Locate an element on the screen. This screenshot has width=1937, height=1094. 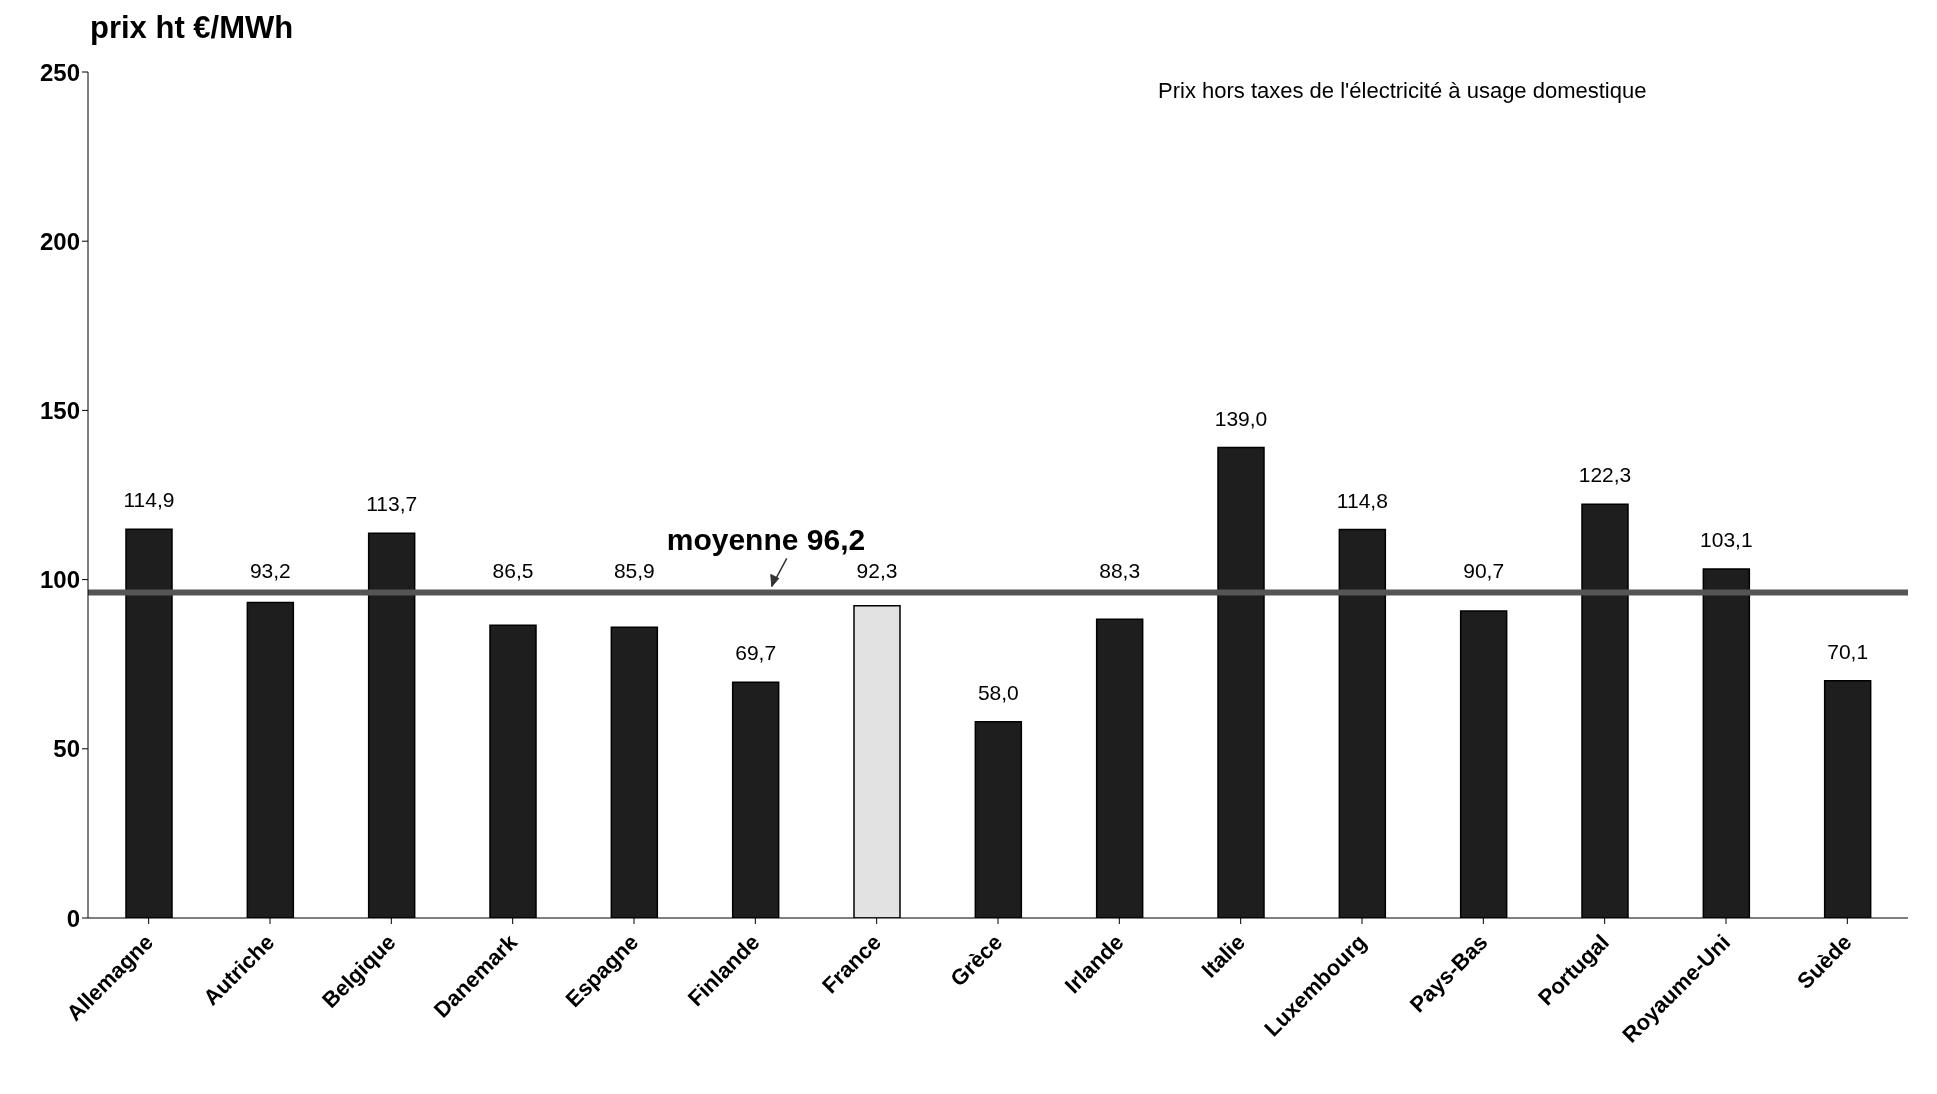
data-label: 114,8 is located at coordinates (1362, 500).